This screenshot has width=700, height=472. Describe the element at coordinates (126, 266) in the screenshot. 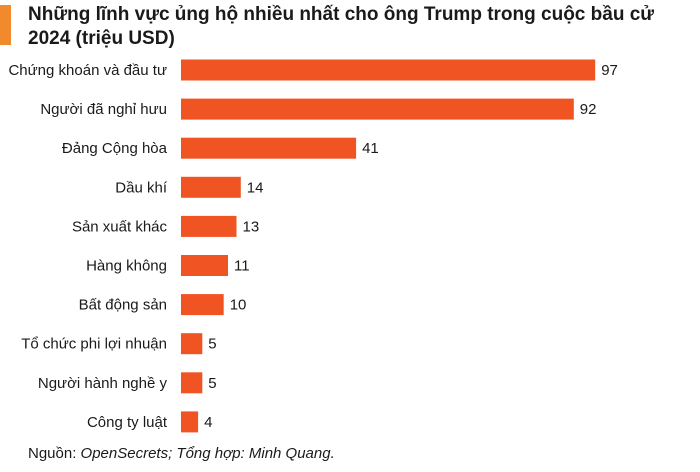

I see `category-label: Hàng không` at that location.